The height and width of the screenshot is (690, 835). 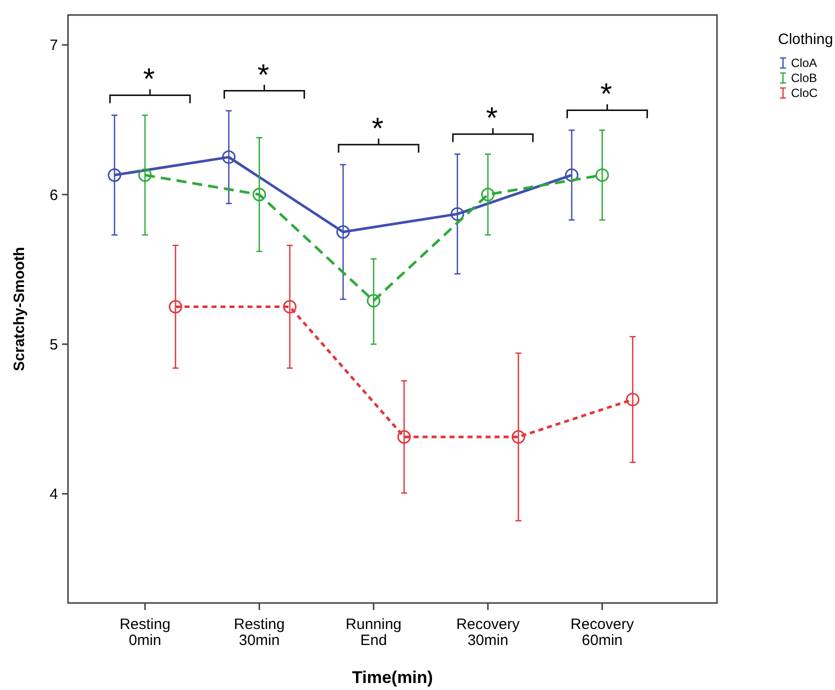 I want to click on x-tick-label: Recovery 30min, so click(x=488, y=632).